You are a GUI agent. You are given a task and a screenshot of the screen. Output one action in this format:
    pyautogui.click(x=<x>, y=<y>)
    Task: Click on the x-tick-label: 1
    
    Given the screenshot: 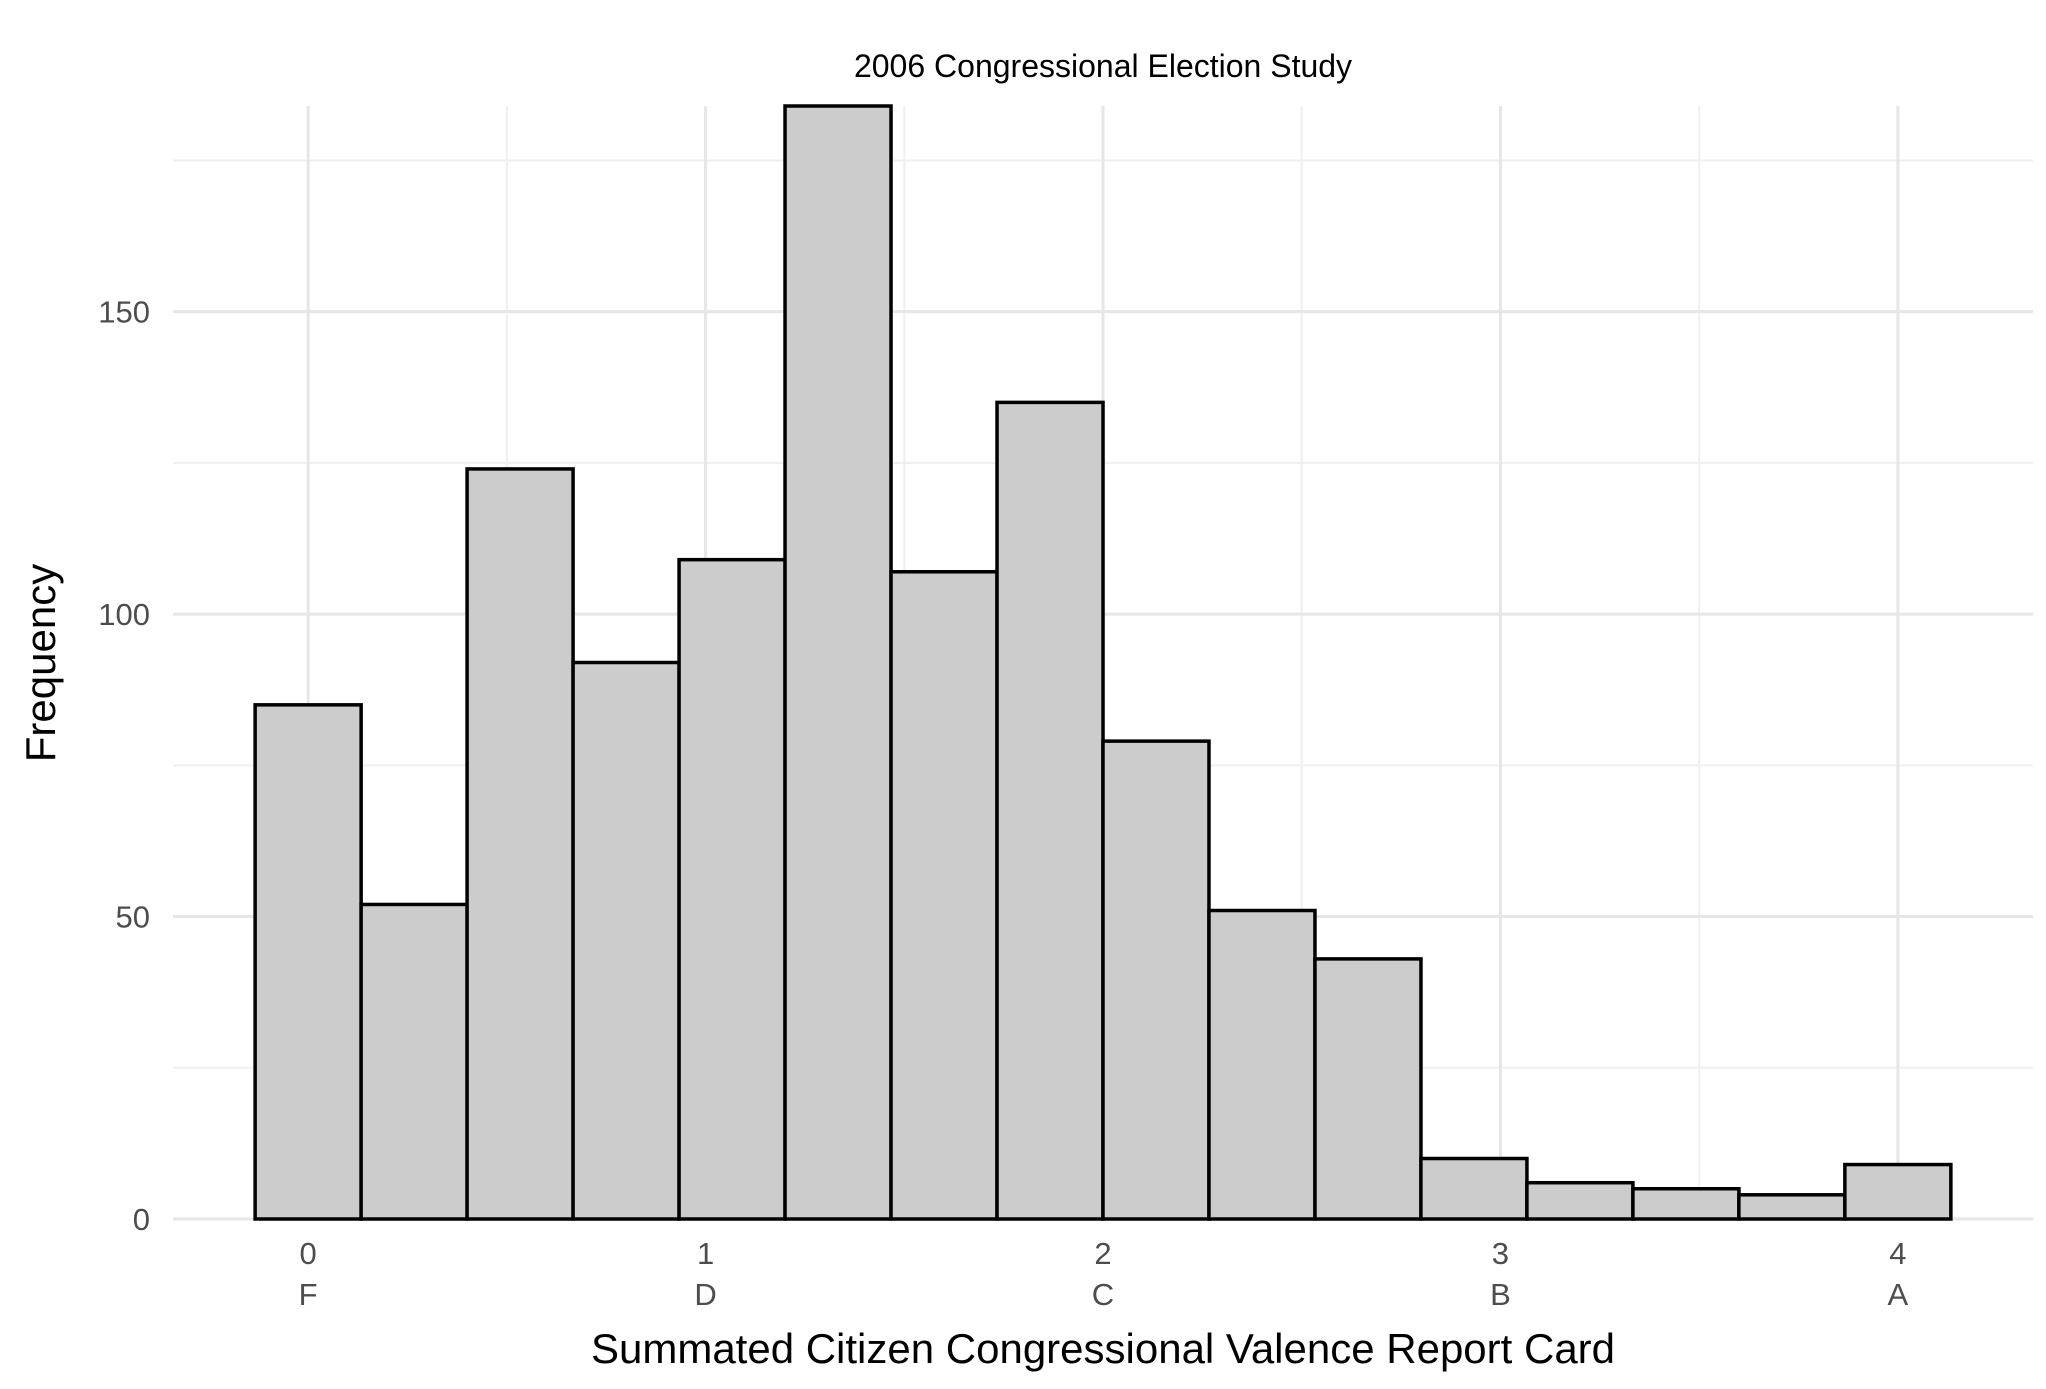 What is the action you would take?
    pyautogui.click(x=705, y=1253)
    